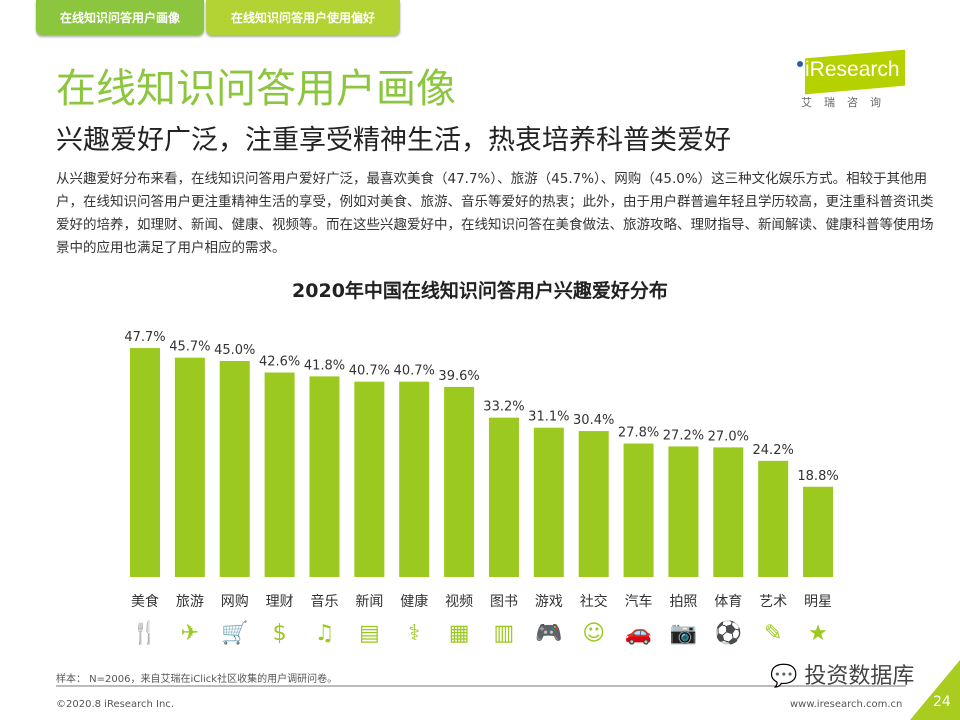 The width and height of the screenshot is (960, 720). What do you see at coordinates (847, 102) in the screenshot?
I see `logo-cn: 艾瑞咨询` at bounding box center [847, 102].